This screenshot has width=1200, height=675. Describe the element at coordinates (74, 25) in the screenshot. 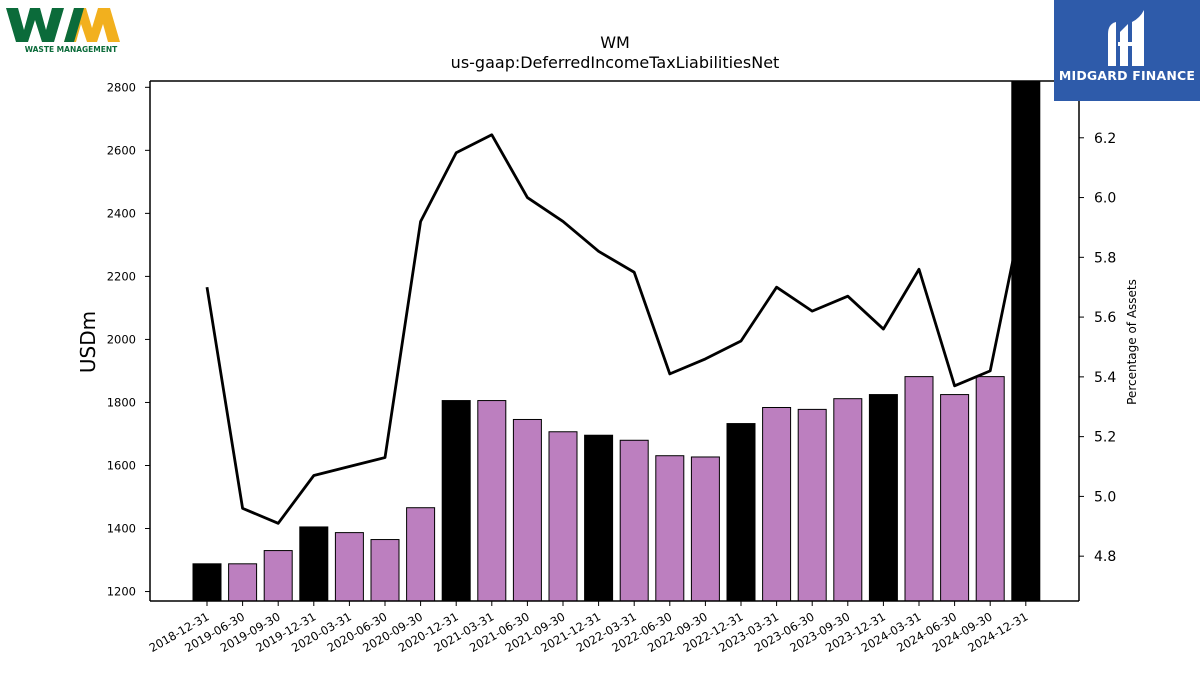

I see `logo-m-green-part` at that location.